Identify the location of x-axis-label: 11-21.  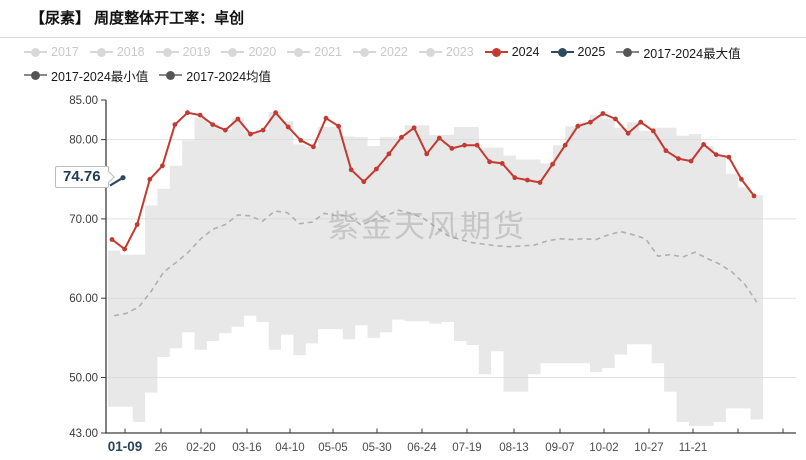
(693, 448).